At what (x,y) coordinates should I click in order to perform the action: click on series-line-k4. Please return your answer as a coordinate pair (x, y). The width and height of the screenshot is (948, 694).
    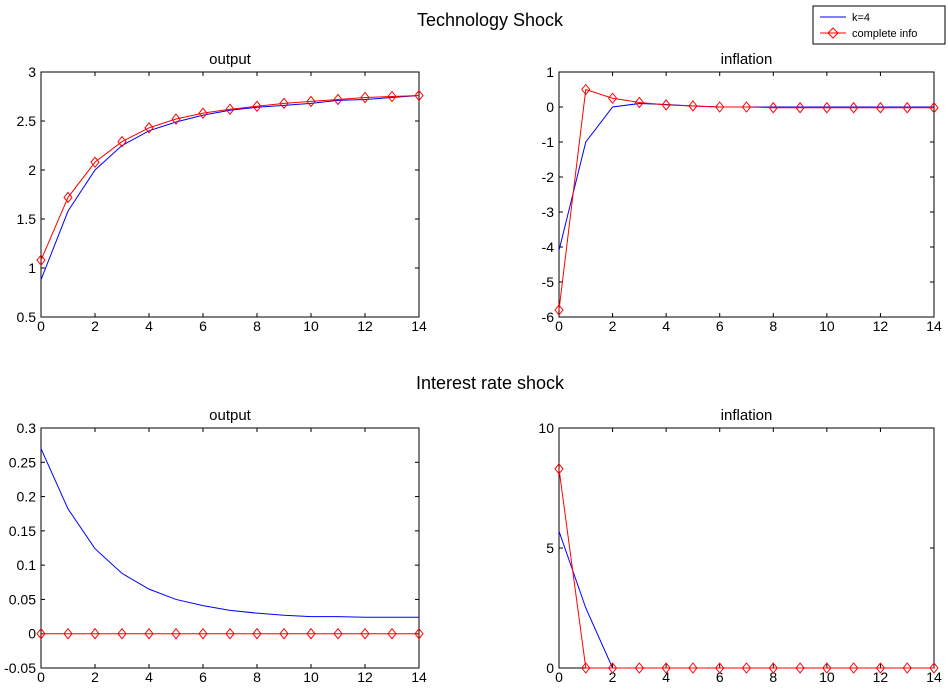
    Looking at the image, I should click on (229, 533).